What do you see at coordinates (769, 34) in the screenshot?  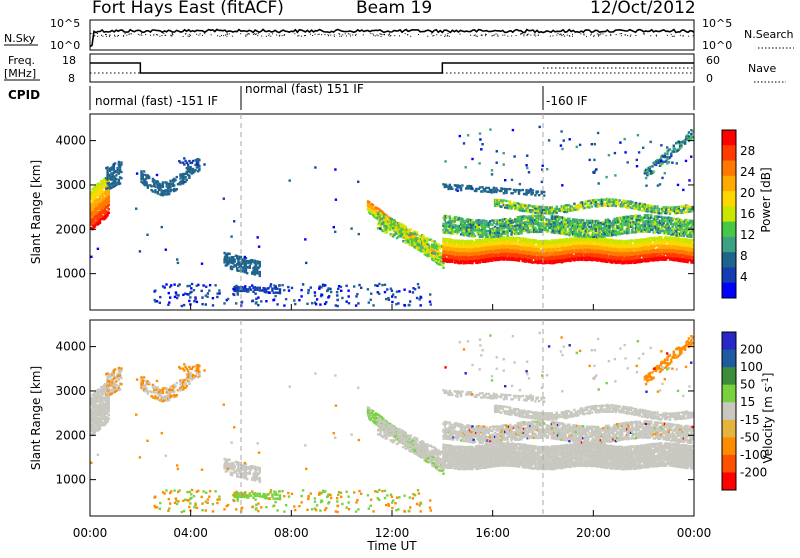 I see `nsearch-label: N.Search` at bounding box center [769, 34].